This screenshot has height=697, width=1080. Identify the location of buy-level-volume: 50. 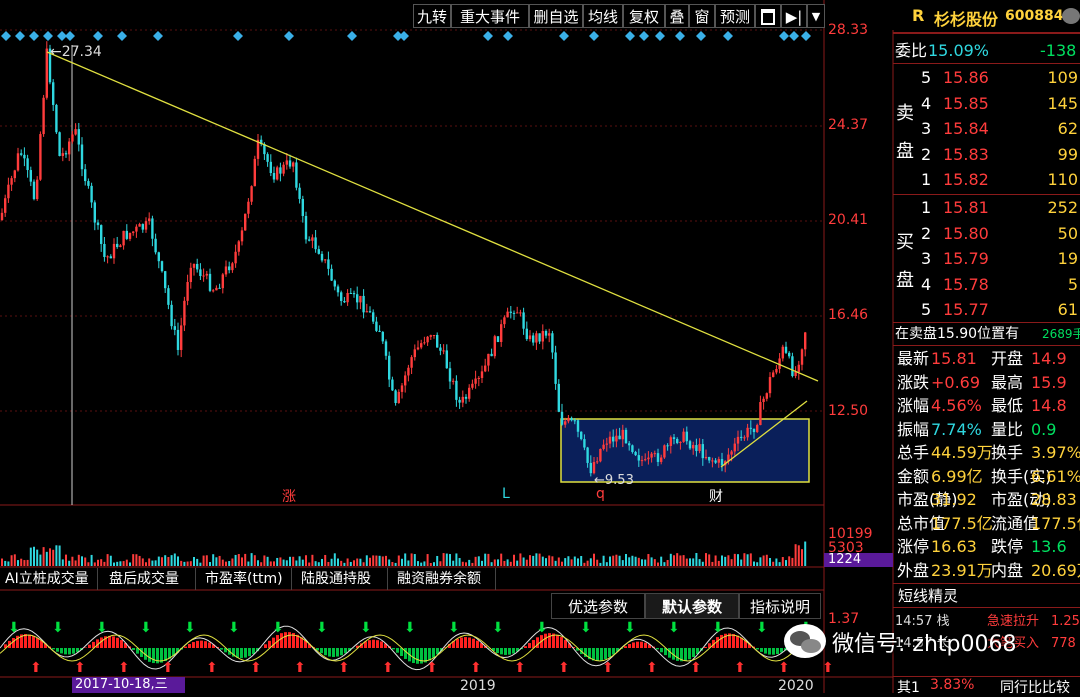
(1068, 233).